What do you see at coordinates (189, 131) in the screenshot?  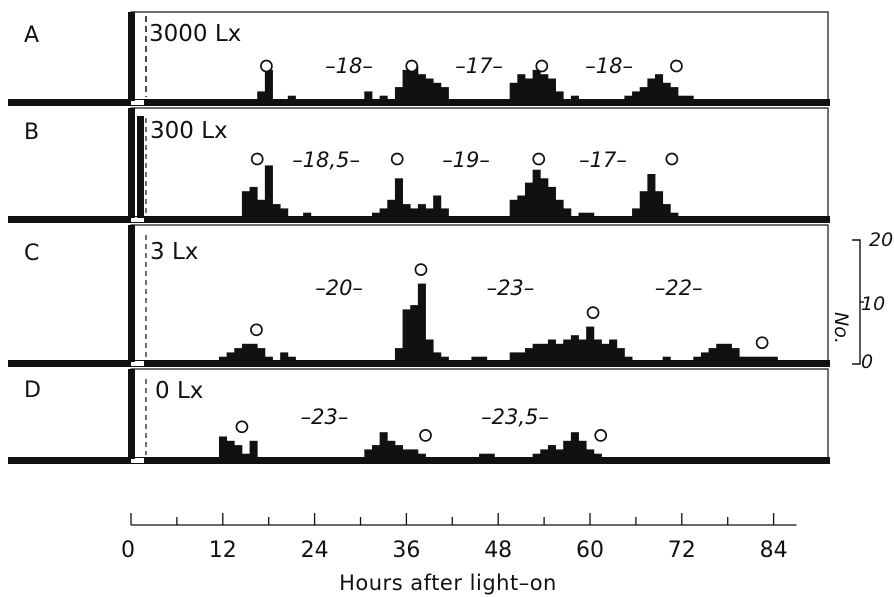 I see `lux-label: 300 Lx` at bounding box center [189, 131].